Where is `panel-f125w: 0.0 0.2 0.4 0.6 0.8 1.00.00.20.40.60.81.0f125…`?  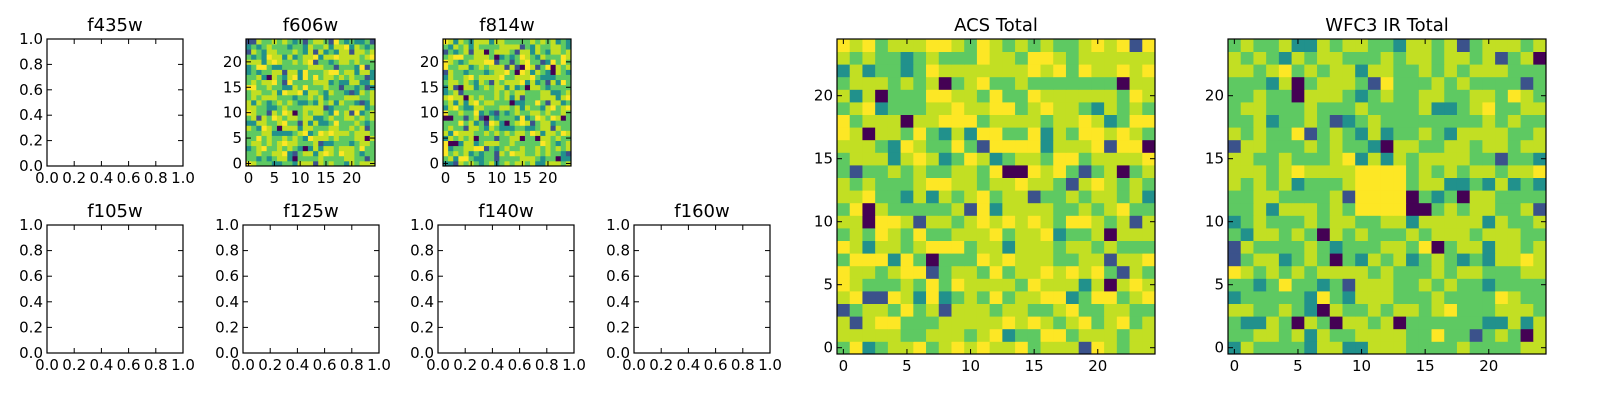
panel-f125w: 0.0 0.2 0.4 0.6 0.8 1.00.00.20.40.60.81.0f125… is located at coordinates (303, 287).